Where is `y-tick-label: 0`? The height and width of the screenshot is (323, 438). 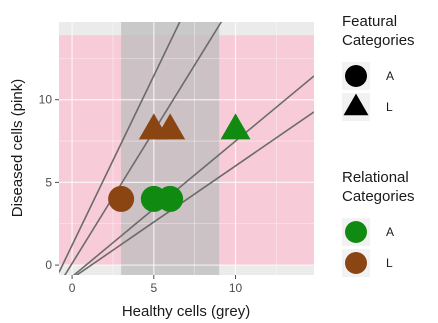
y-tick-label: 0 is located at coordinates (48, 265).